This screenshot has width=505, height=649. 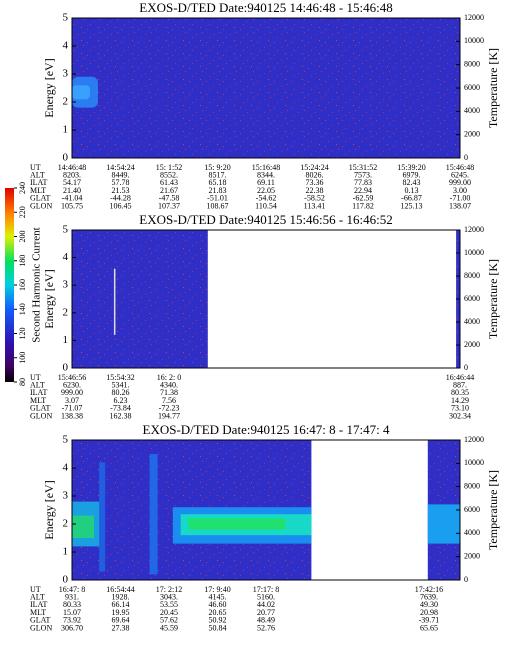 What do you see at coordinates (472, 532) in the screenshot?
I see `y2-tick-label: 4000` at bounding box center [472, 532].